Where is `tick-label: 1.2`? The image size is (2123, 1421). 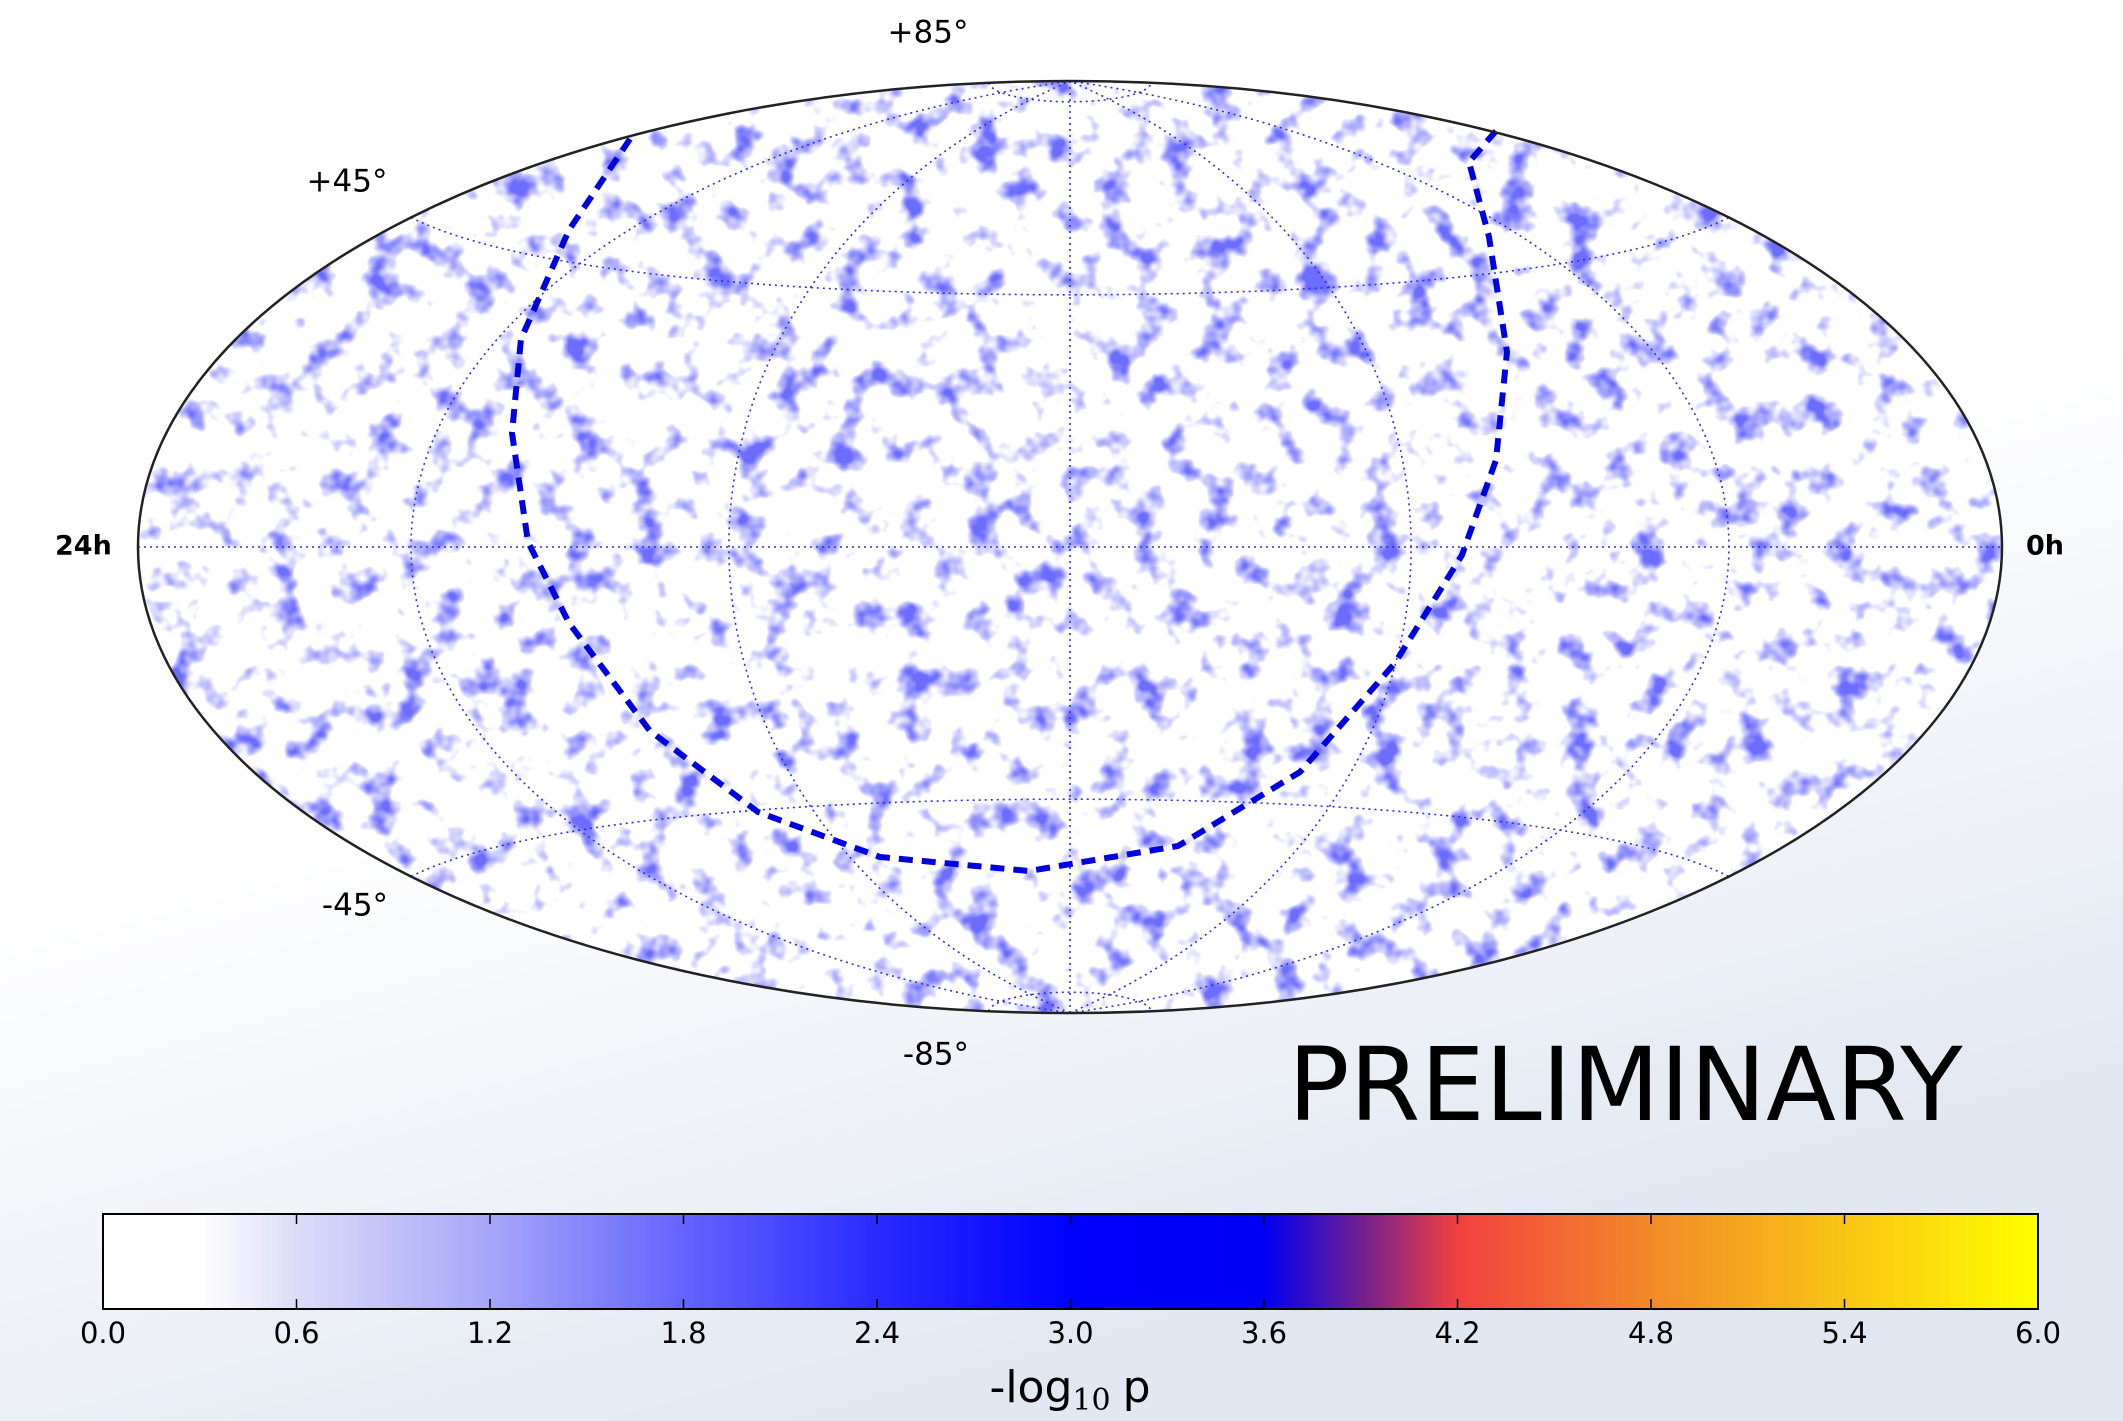
tick-label: 1.2 is located at coordinates (490, 1333).